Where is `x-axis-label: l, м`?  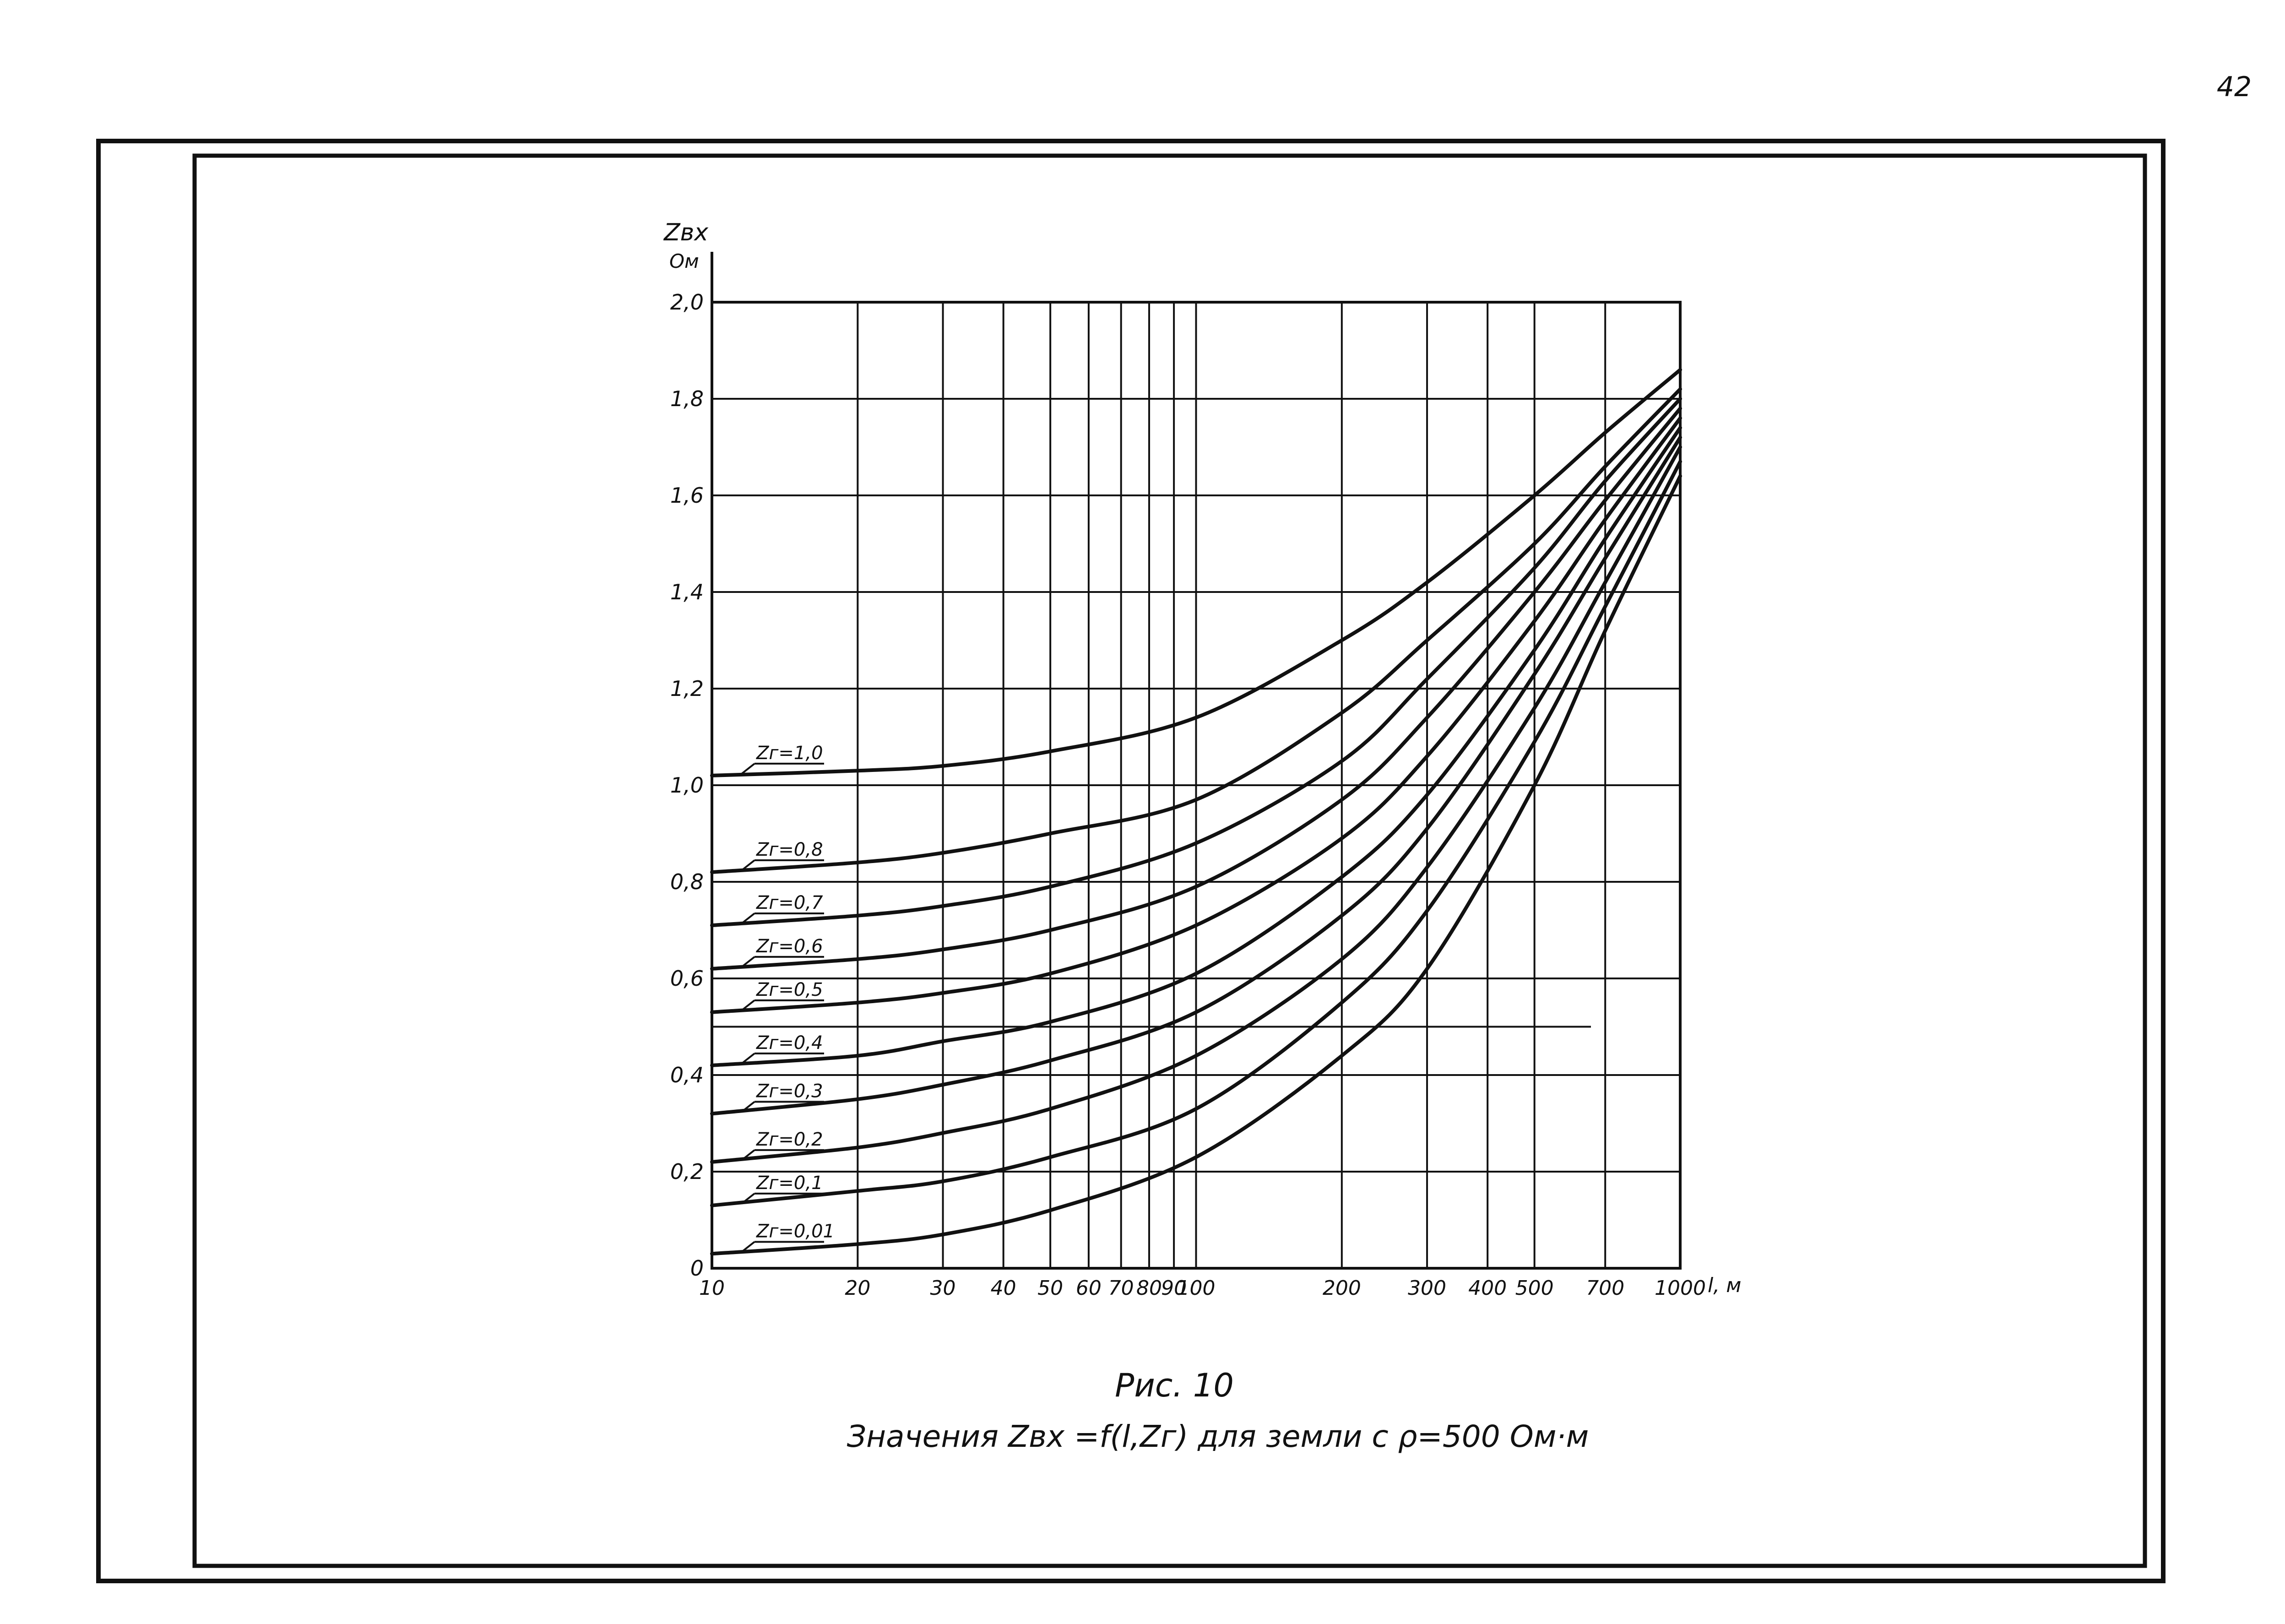
x-axis-label: l, м is located at coordinates (1725, 1285).